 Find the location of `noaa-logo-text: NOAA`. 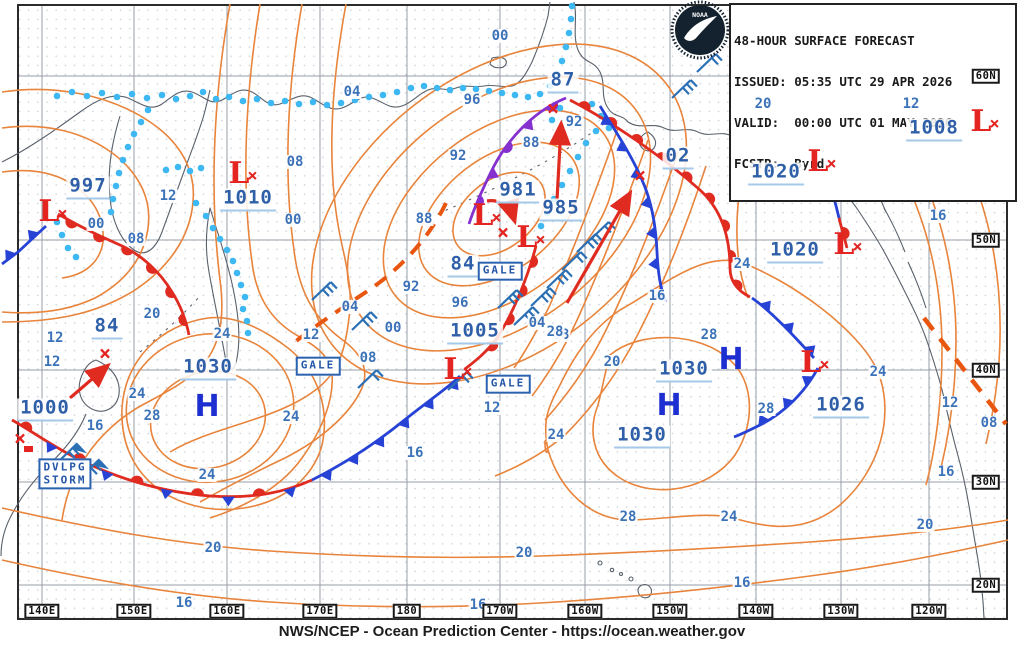

noaa-logo-text: NOAA is located at coordinates (700, 15).